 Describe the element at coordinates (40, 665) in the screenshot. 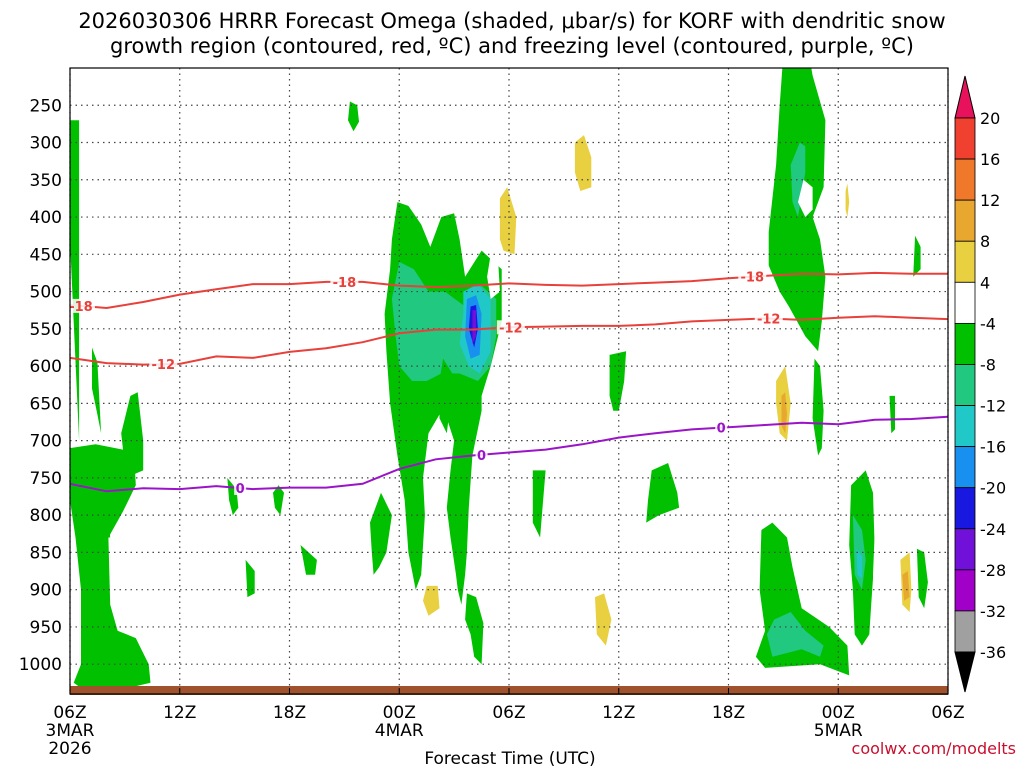

I see `y-tick-label: 1000` at that location.